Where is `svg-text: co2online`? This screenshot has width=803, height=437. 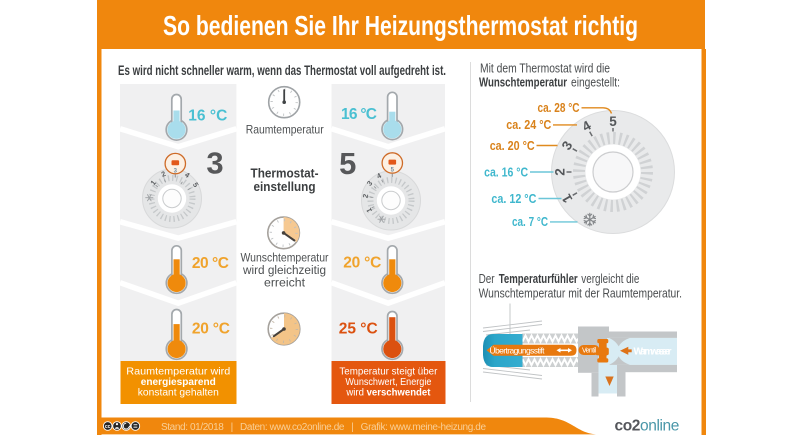
svg-text: co2online is located at coordinates (647, 426).